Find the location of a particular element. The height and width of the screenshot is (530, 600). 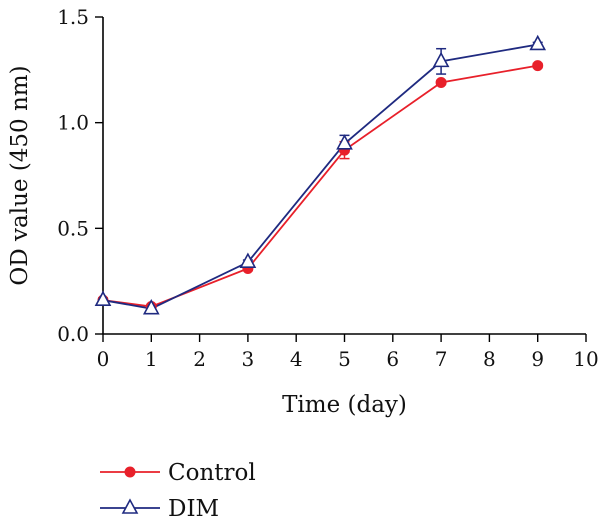

x-tick-label: 7 is located at coordinates (441, 359).